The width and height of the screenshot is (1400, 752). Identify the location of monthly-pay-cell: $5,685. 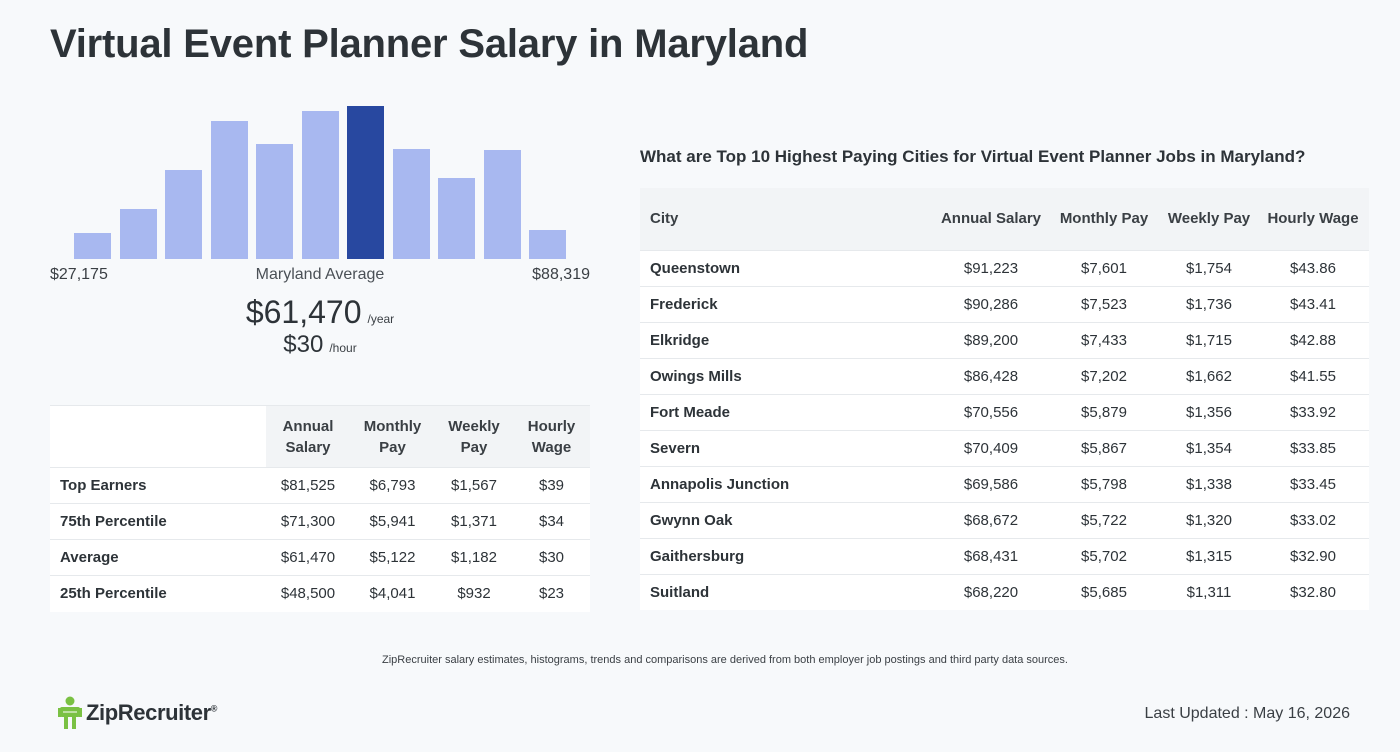
(1104, 591).